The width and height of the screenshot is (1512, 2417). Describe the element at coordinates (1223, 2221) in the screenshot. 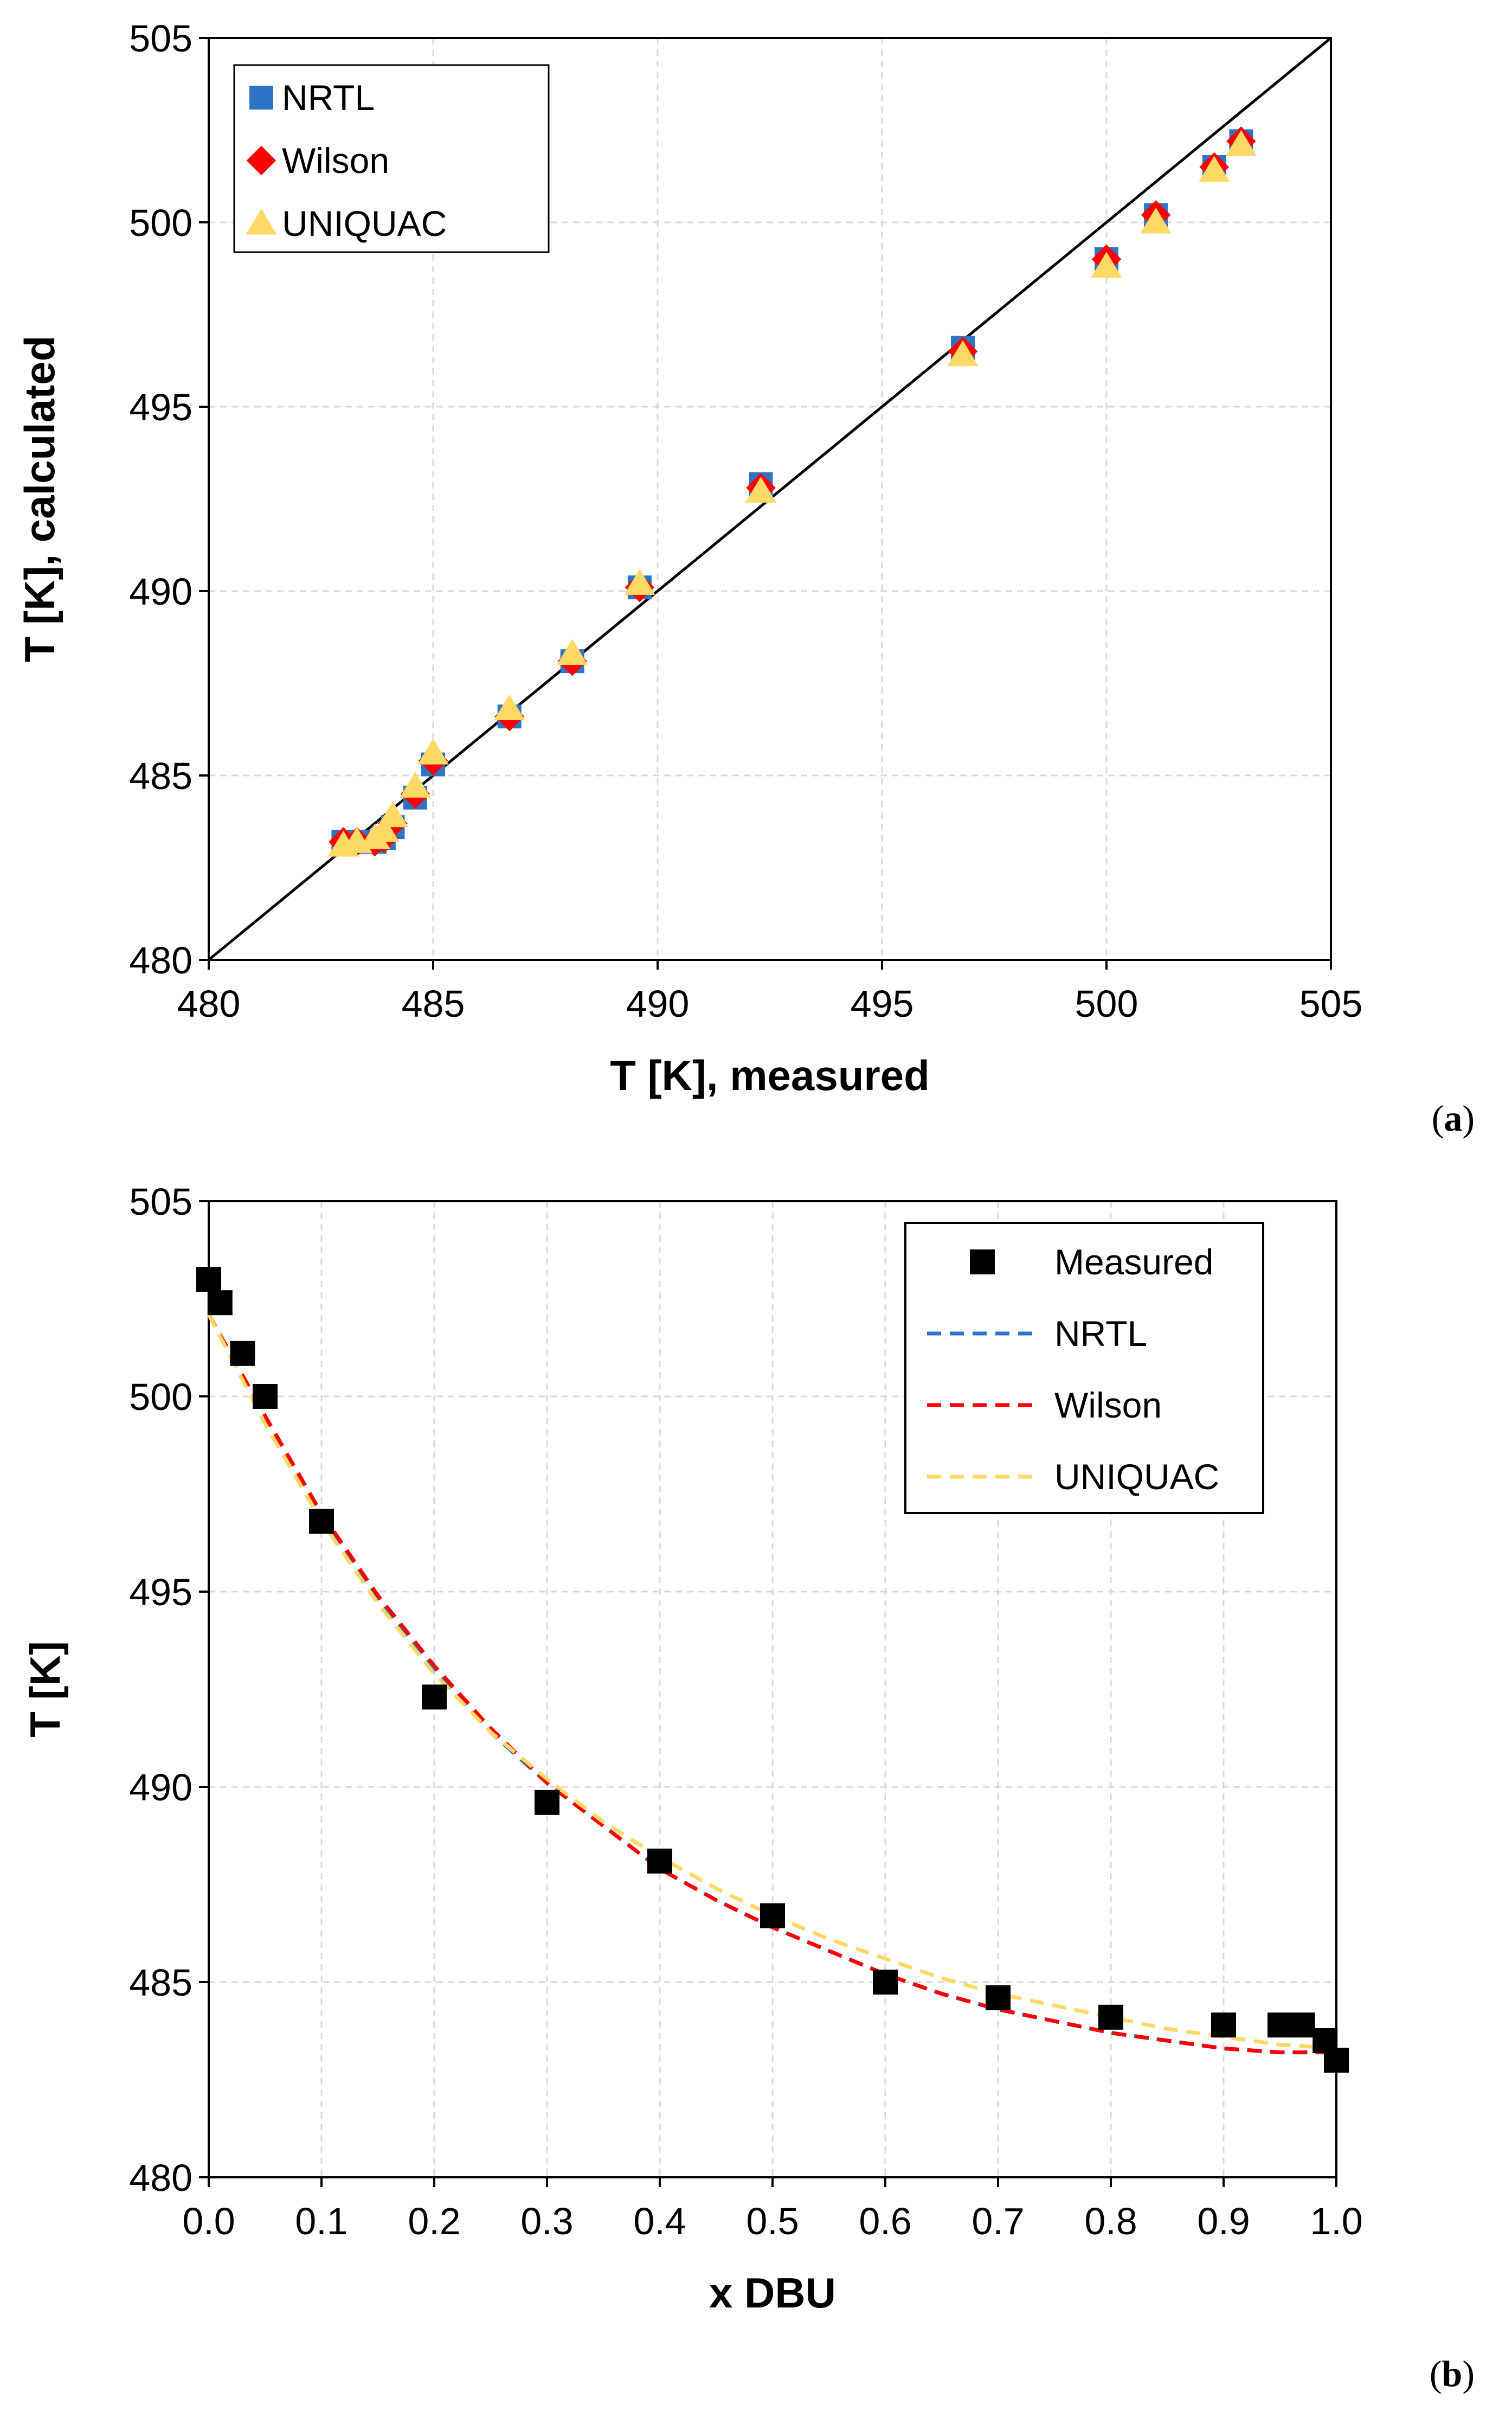

I see `x-tick-label: 0.9` at that location.